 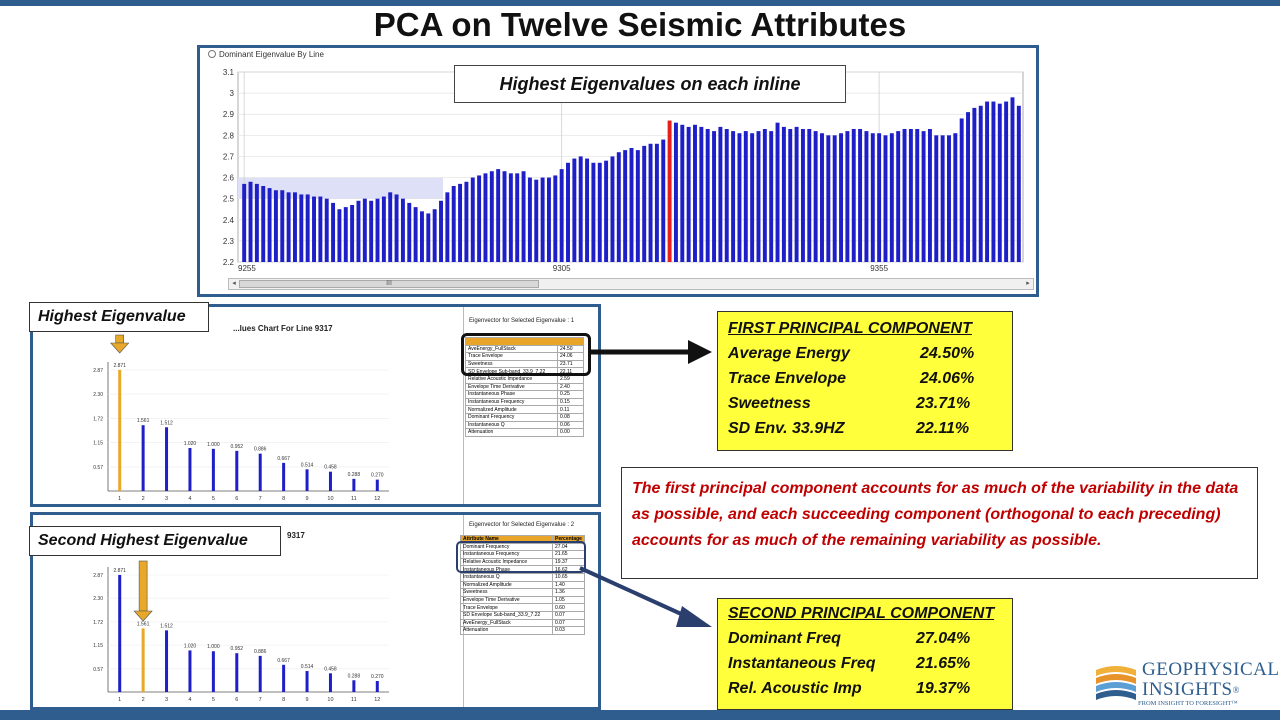 What do you see at coordinates (506, 577) in the screenshot?
I see `attribute-name-cell: Instantaneous Q` at bounding box center [506, 577].